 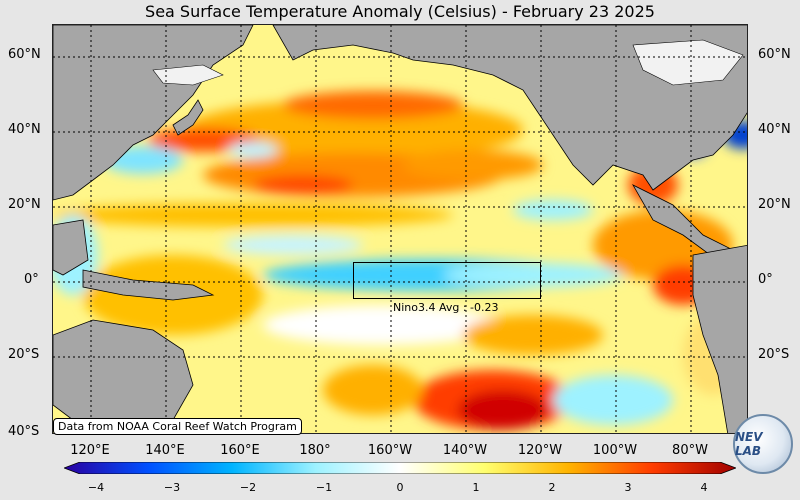 What do you see at coordinates (465, 450) in the screenshot?
I see `lon-label: 140°W` at bounding box center [465, 450].